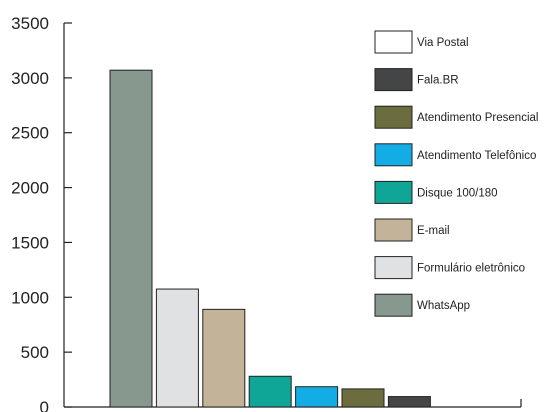 The height and width of the screenshot is (412, 553). I want to click on bar-formul-rio-eletr-nico, so click(177, 348).